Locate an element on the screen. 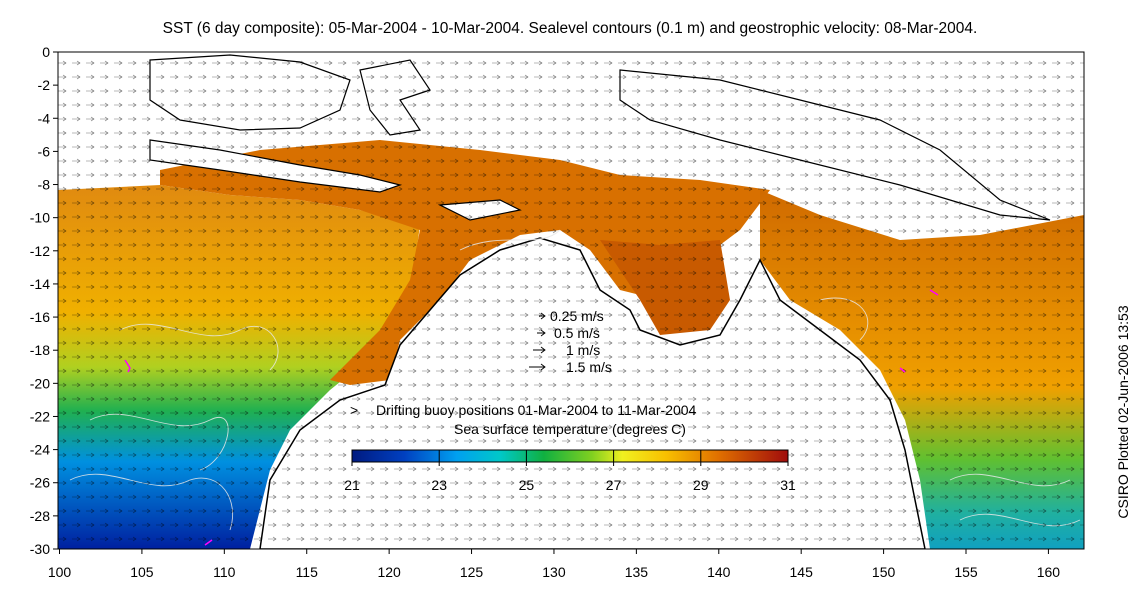  x-tick-label: 100 is located at coordinates (60, 572).